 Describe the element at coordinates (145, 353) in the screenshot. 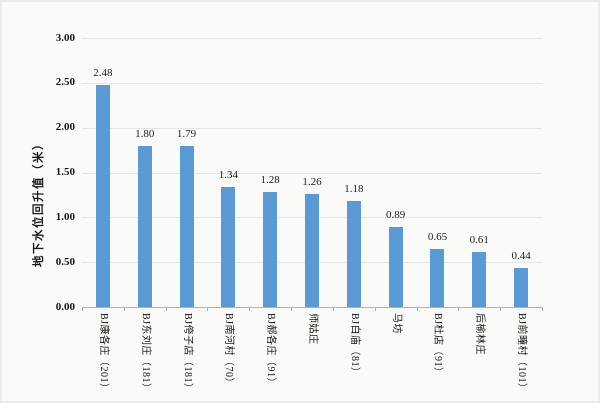

I see `category-label: BJ东刘庄（181）` at that location.